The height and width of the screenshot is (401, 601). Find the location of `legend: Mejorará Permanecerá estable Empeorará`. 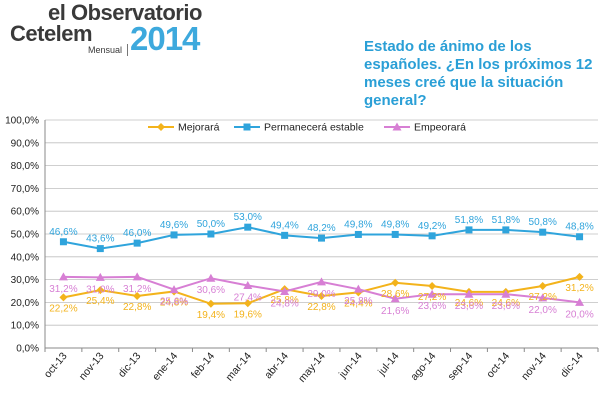

legend: Mejorará Permanecerá estable Empeorará is located at coordinates (307, 128).